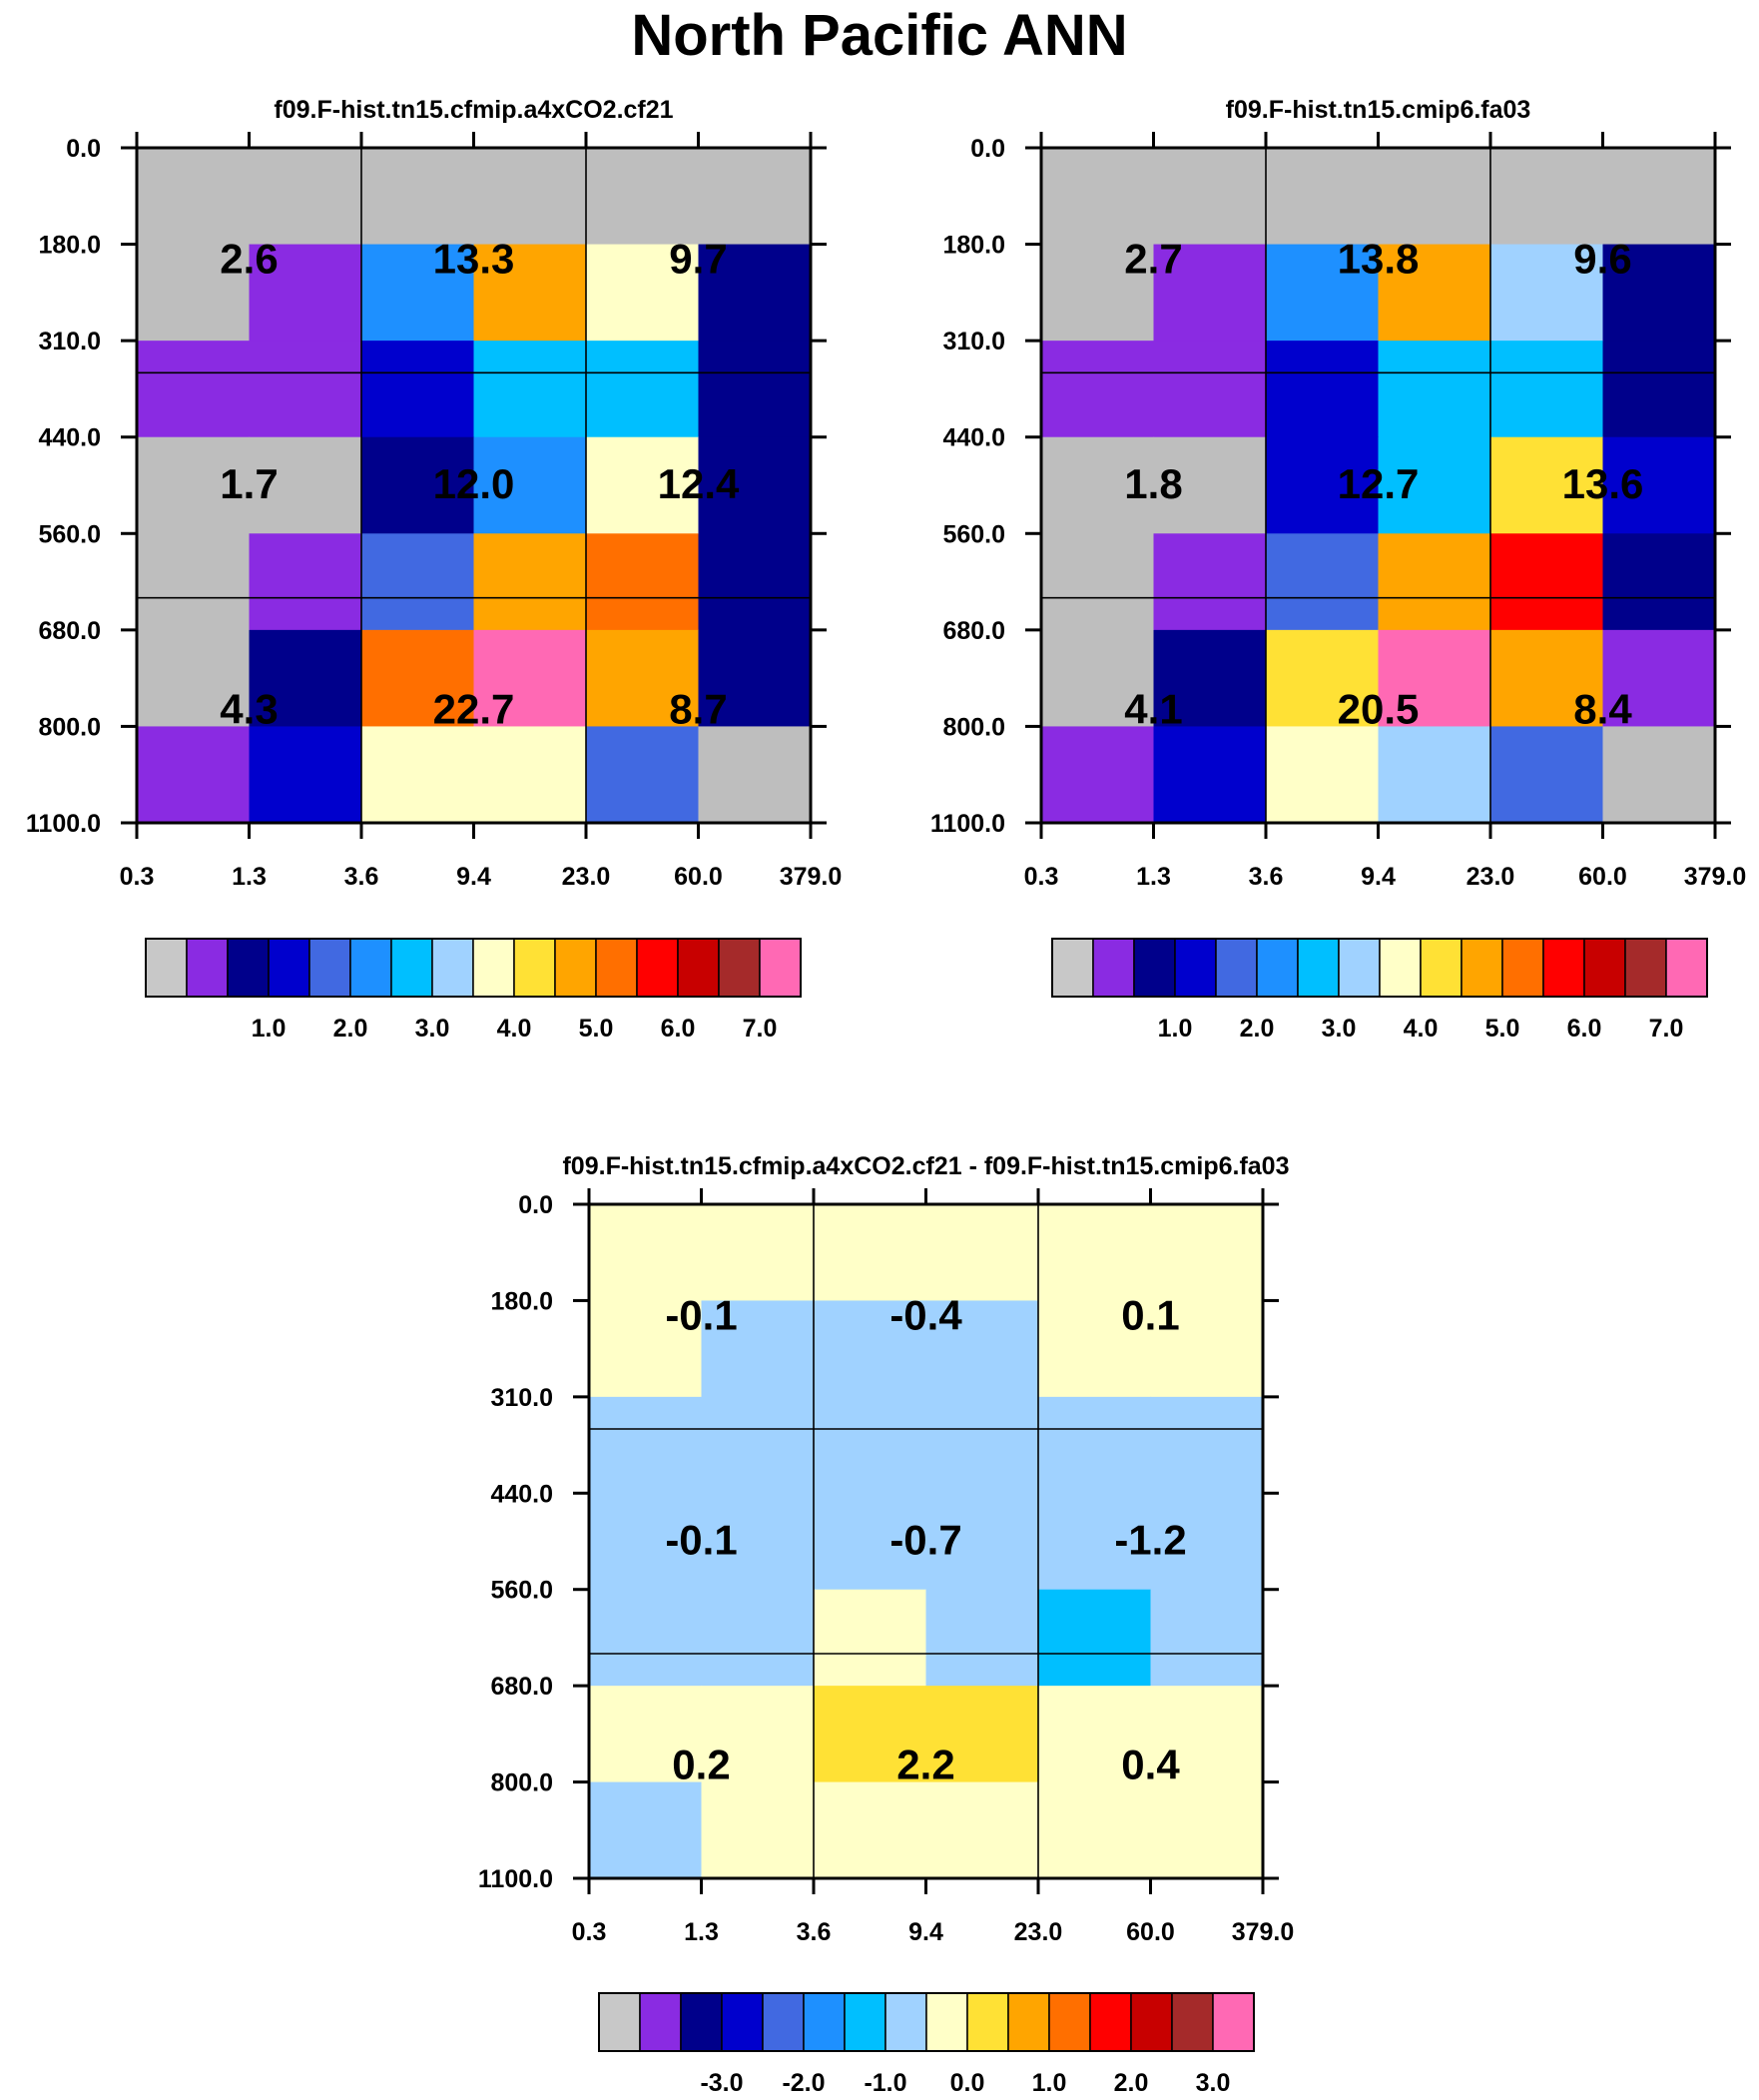 The image size is (1759, 2100). I want to click on x-tick-label: 379.0, so click(1715, 877).